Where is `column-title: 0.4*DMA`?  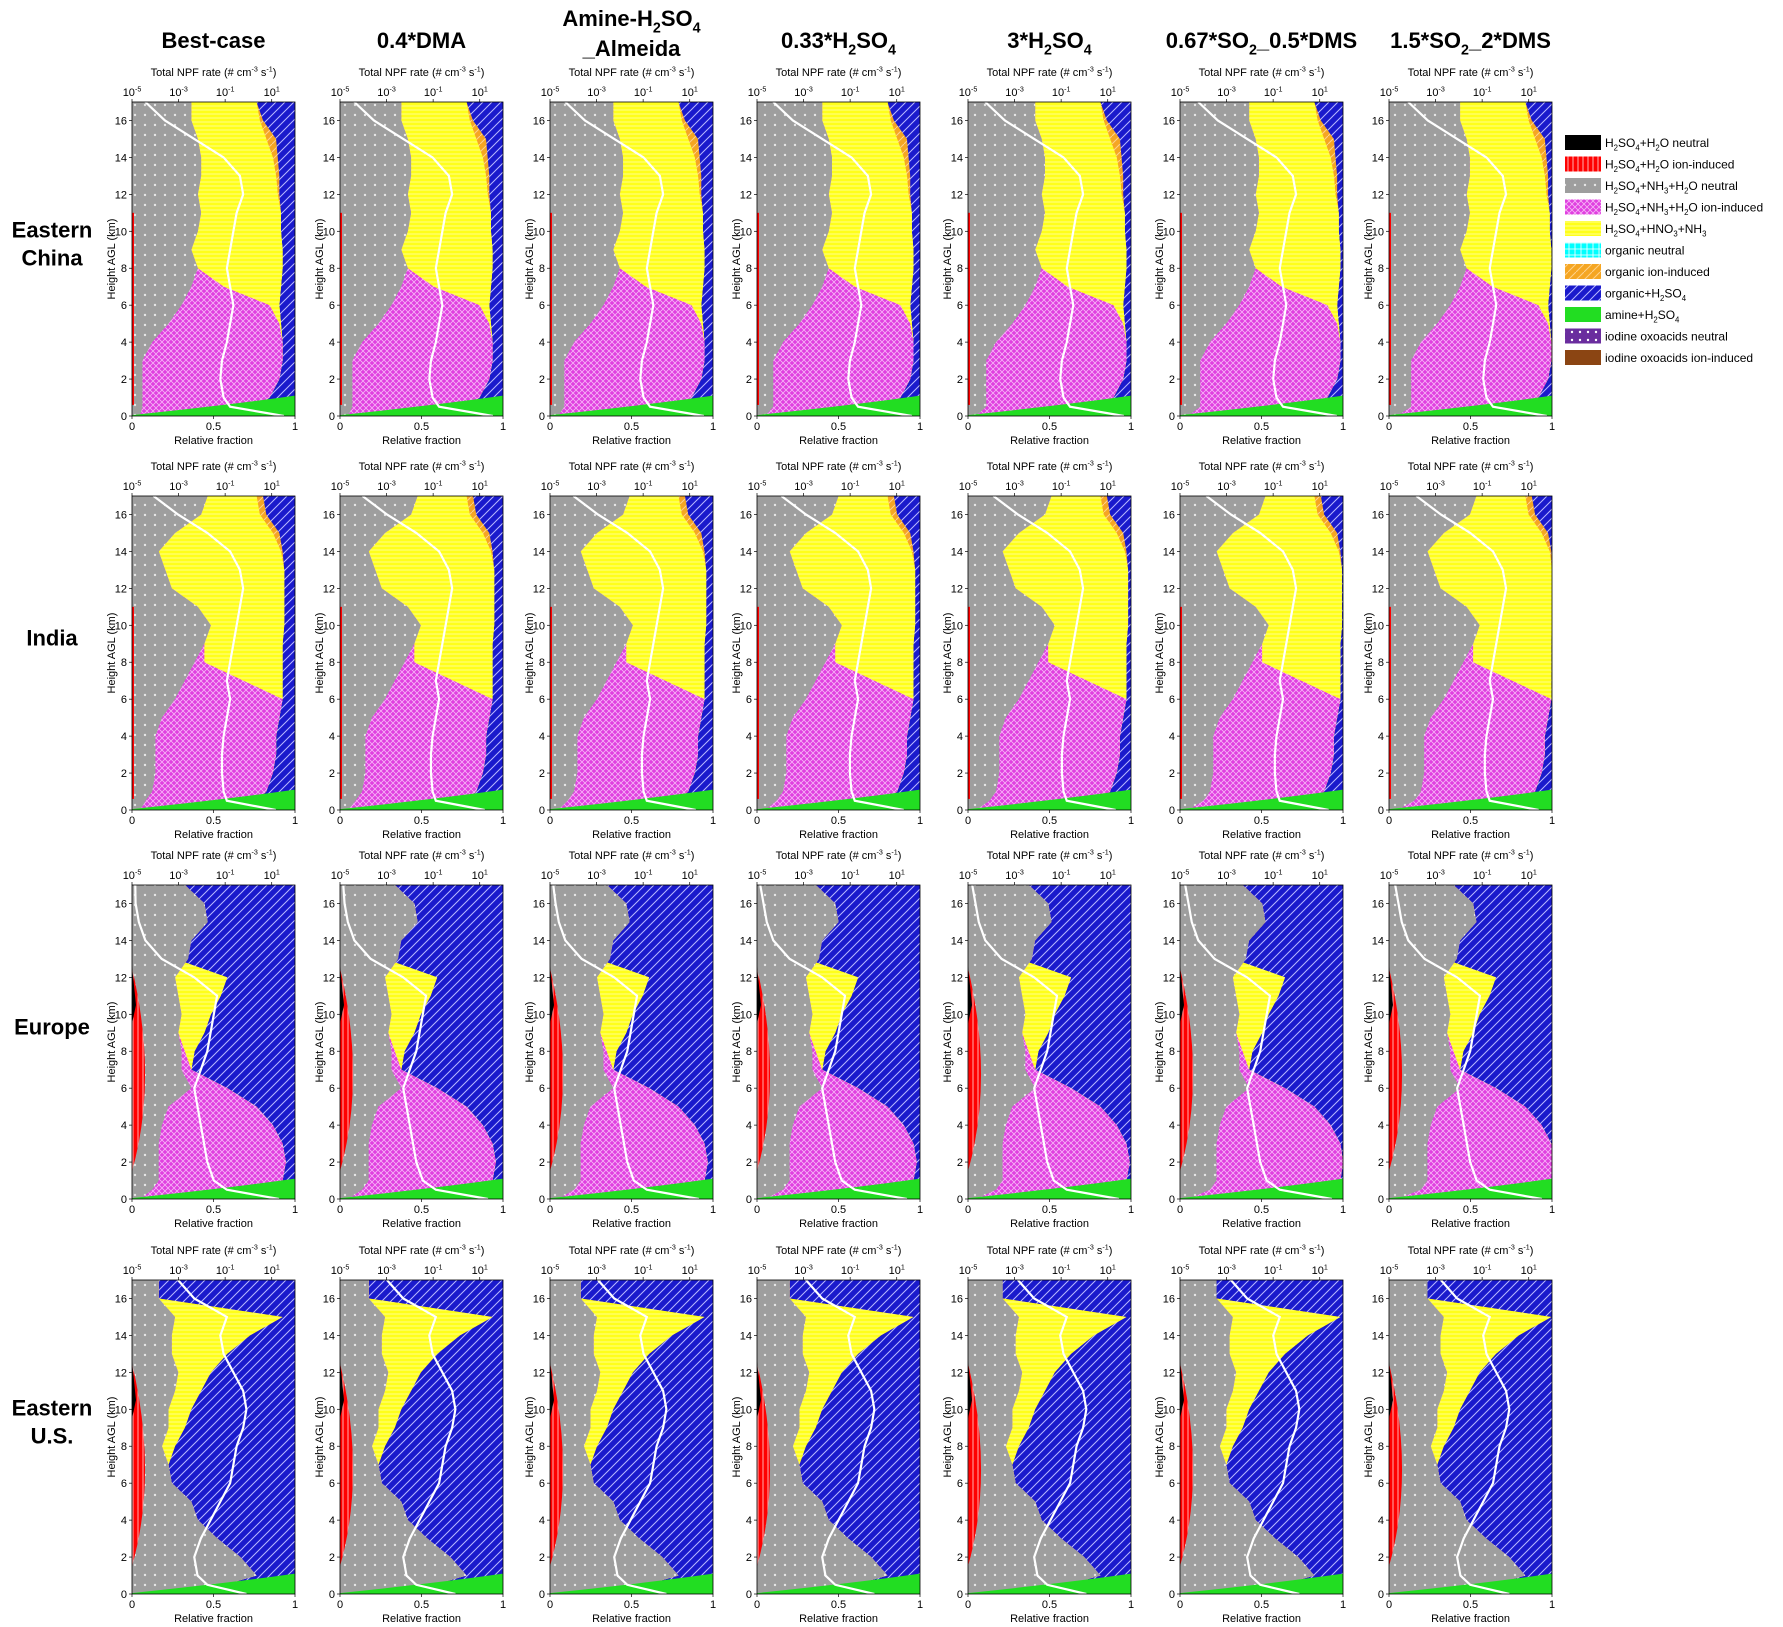
column-title: 0.4*DMA is located at coordinates (421, 40).